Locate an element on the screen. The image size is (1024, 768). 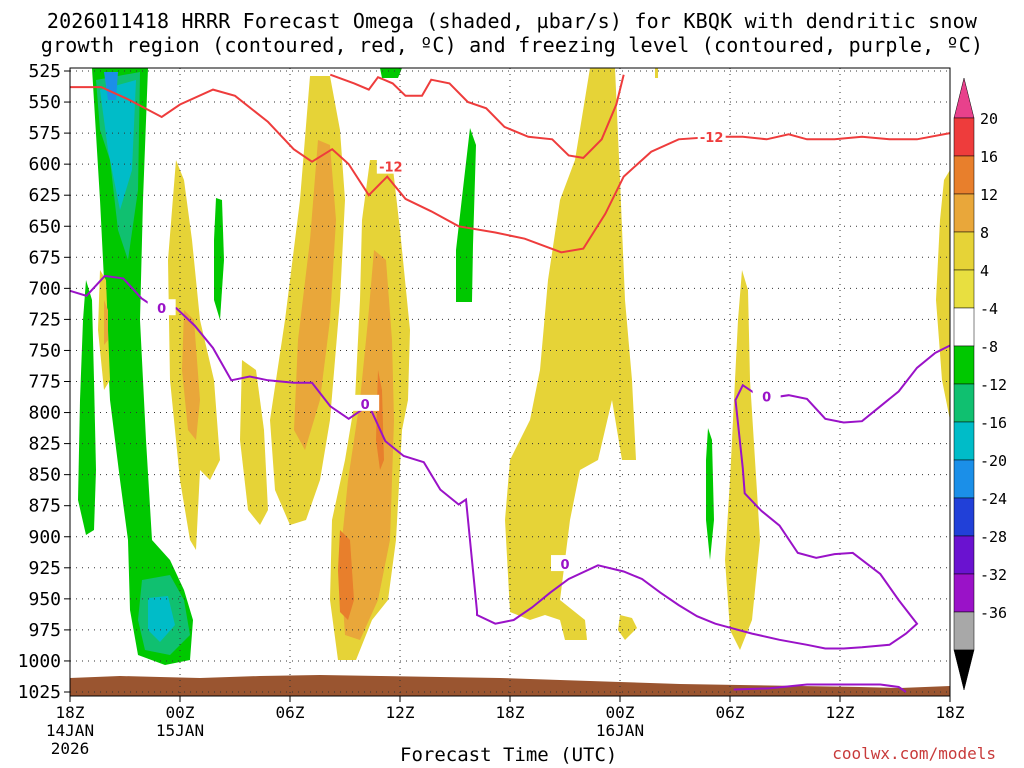
colorbar-label: -8 is located at coordinates (989, 347).